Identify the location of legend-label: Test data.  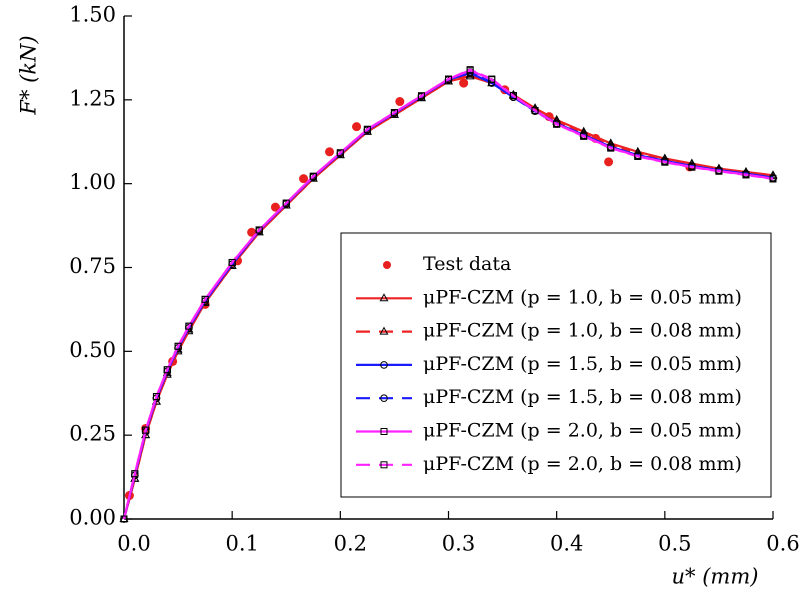
(467, 264).